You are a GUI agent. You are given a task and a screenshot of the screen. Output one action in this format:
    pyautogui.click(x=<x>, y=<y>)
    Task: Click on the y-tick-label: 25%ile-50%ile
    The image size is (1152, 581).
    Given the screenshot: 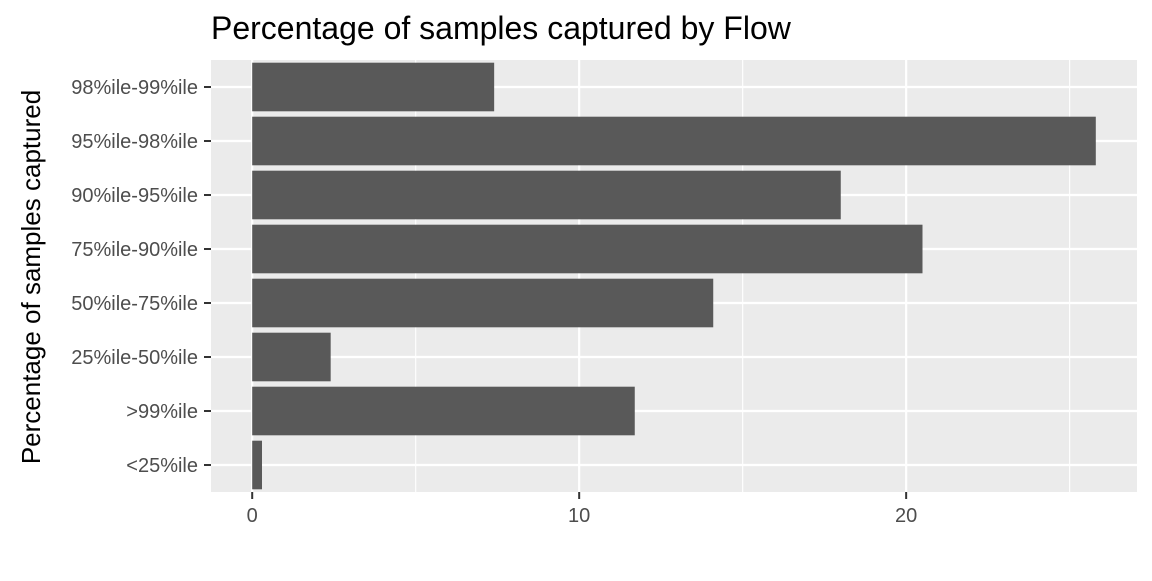 What is the action you would take?
    pyautogui.click(x=134, y=358)
    